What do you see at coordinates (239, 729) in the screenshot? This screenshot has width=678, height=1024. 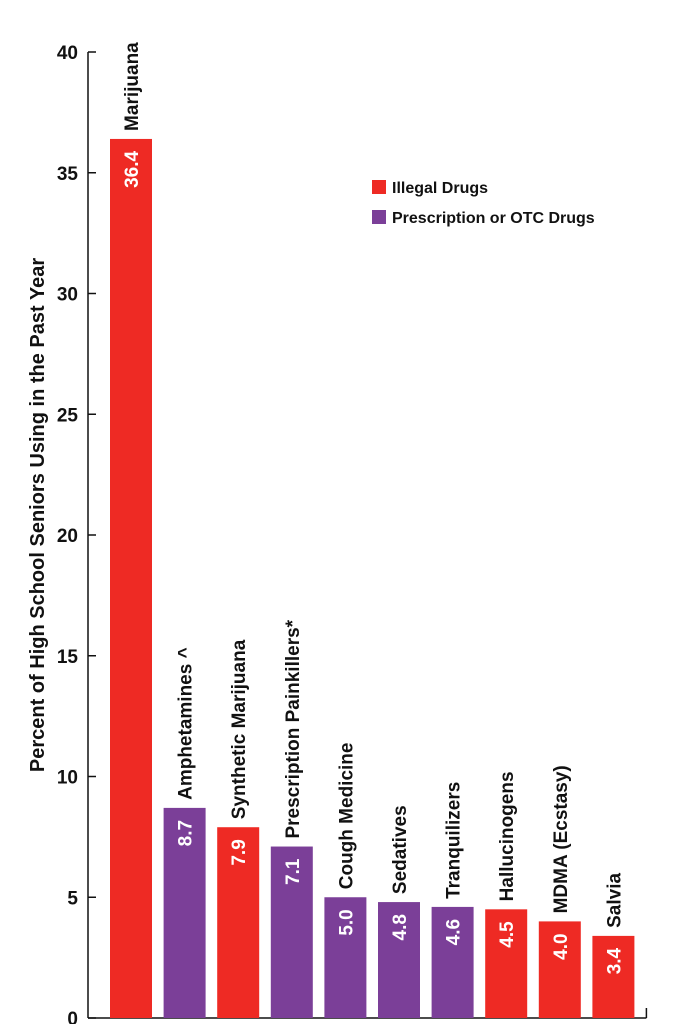 I see `category-label: Synthetic Marijuana` at bounding box center [239, 729].